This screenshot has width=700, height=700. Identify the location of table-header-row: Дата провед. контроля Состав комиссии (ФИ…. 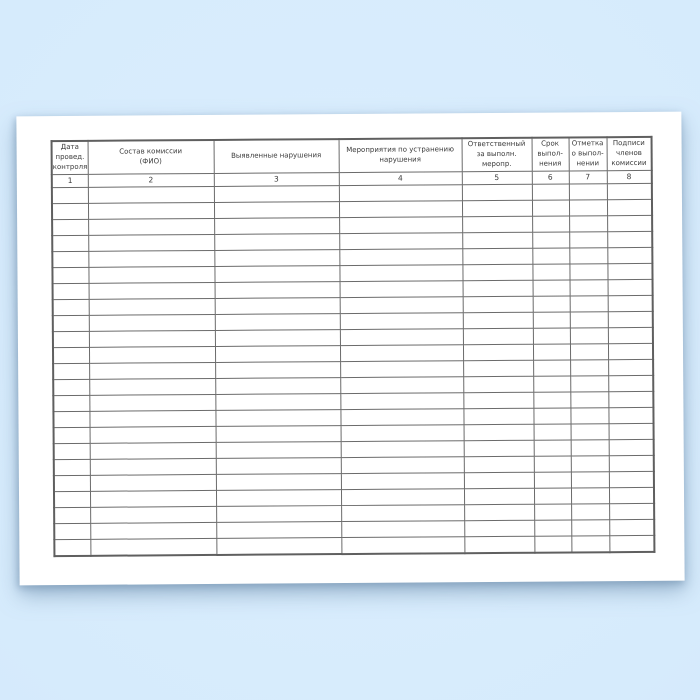
(351, 155).